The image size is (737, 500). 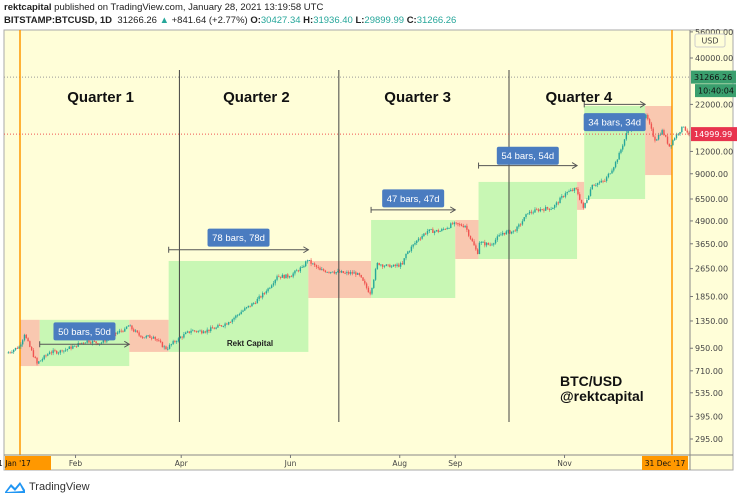 I want to click on current-price-label: 31266.26, so click(x=713, y=77).